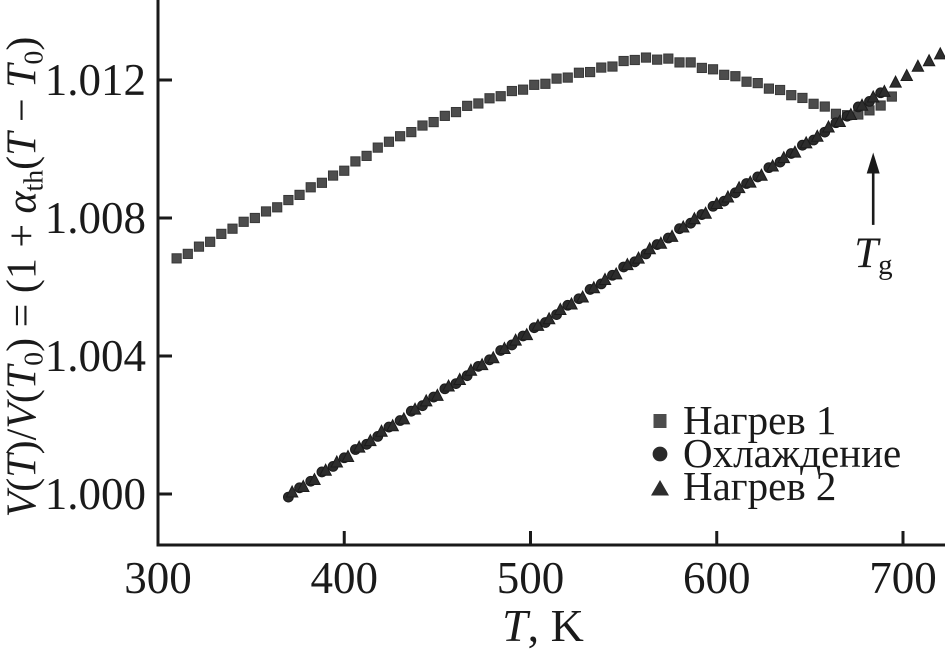 The image size is (945, 650). Describe the element at coordinates (23, 441) in the screenshot. I see `y-axis-label-segment: )/` at that location.